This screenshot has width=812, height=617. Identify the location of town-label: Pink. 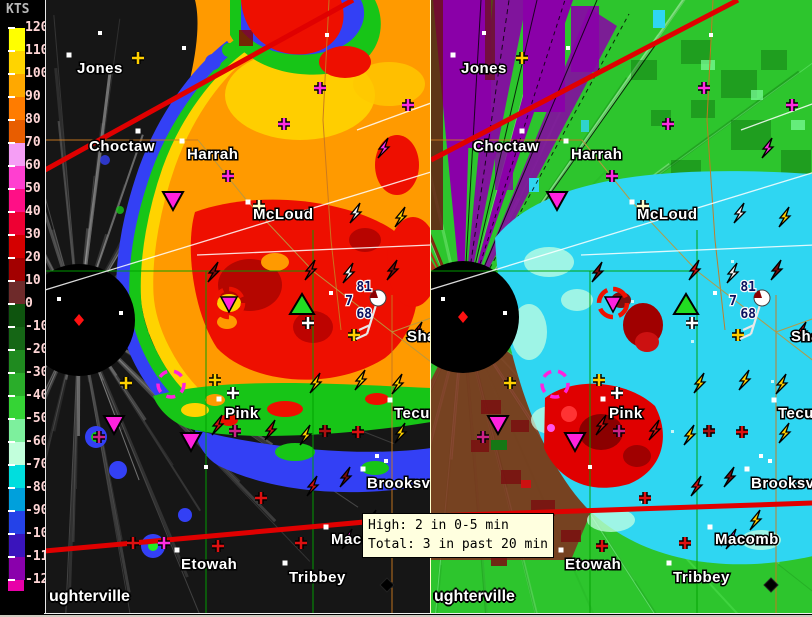
(242, 413).